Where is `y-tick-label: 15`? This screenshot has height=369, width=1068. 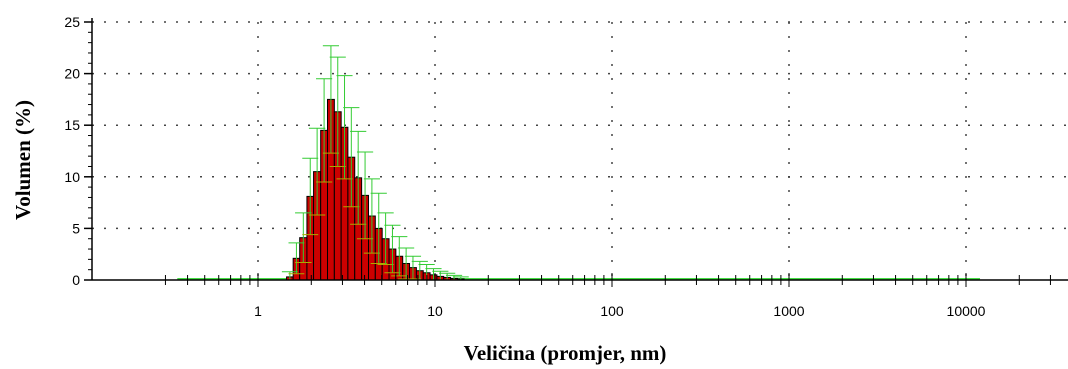 y-tick-label: 15 is located at coordinates (72, 125).